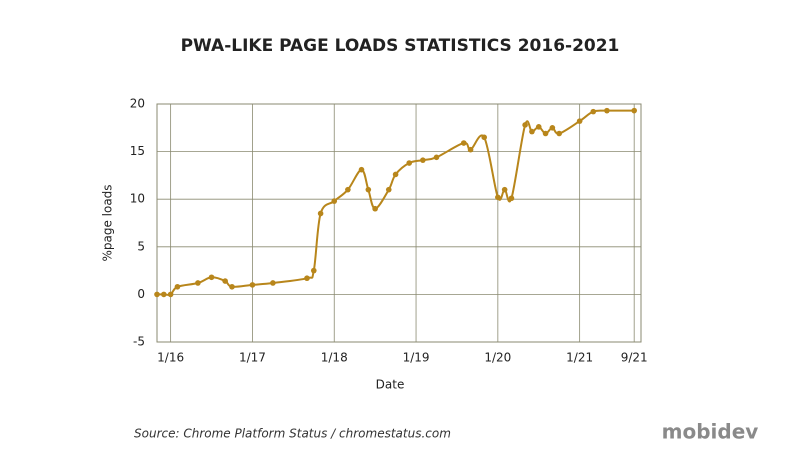 This screenshot has width=800, height=468. What do you see at coordinates (141, 246) in the screenshot?
I see `y-tick-label: 5` at bounding box center [141, 246].